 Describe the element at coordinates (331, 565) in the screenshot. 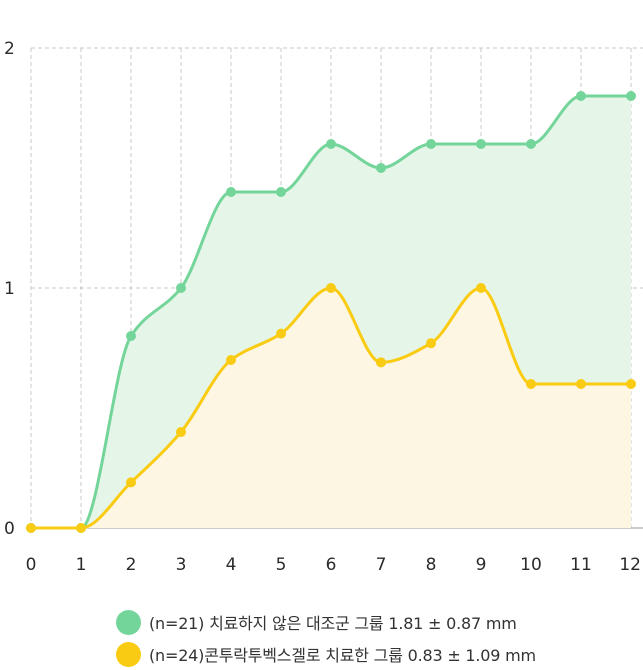

I see `x-tick-label-6: 6` at that location.